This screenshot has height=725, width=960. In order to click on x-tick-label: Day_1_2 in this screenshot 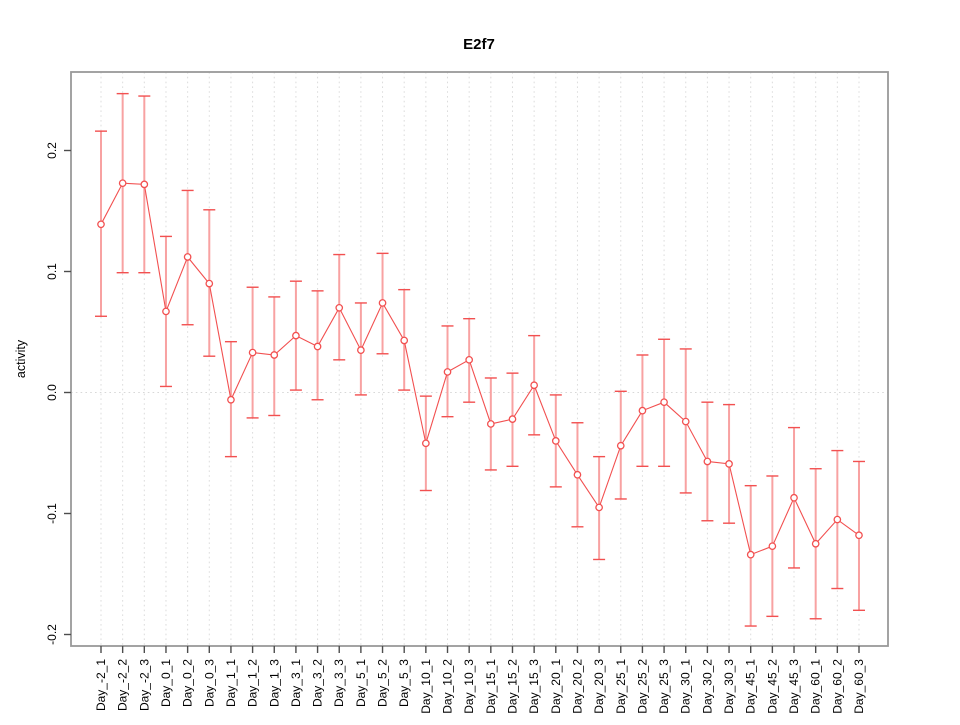, I will do `click(253, 683)`.